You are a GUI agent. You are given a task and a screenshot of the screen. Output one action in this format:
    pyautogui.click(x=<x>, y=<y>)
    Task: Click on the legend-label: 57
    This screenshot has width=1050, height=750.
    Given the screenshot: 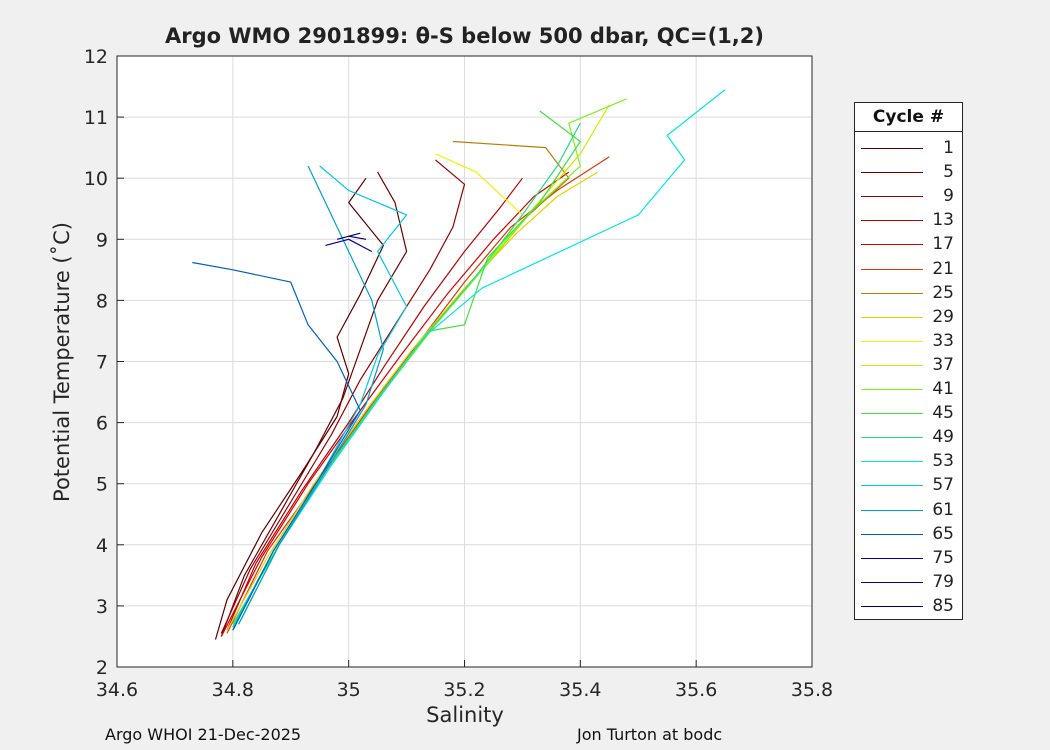 What is the action you would take?
    pyautogui.click(x=943, y=485)
    